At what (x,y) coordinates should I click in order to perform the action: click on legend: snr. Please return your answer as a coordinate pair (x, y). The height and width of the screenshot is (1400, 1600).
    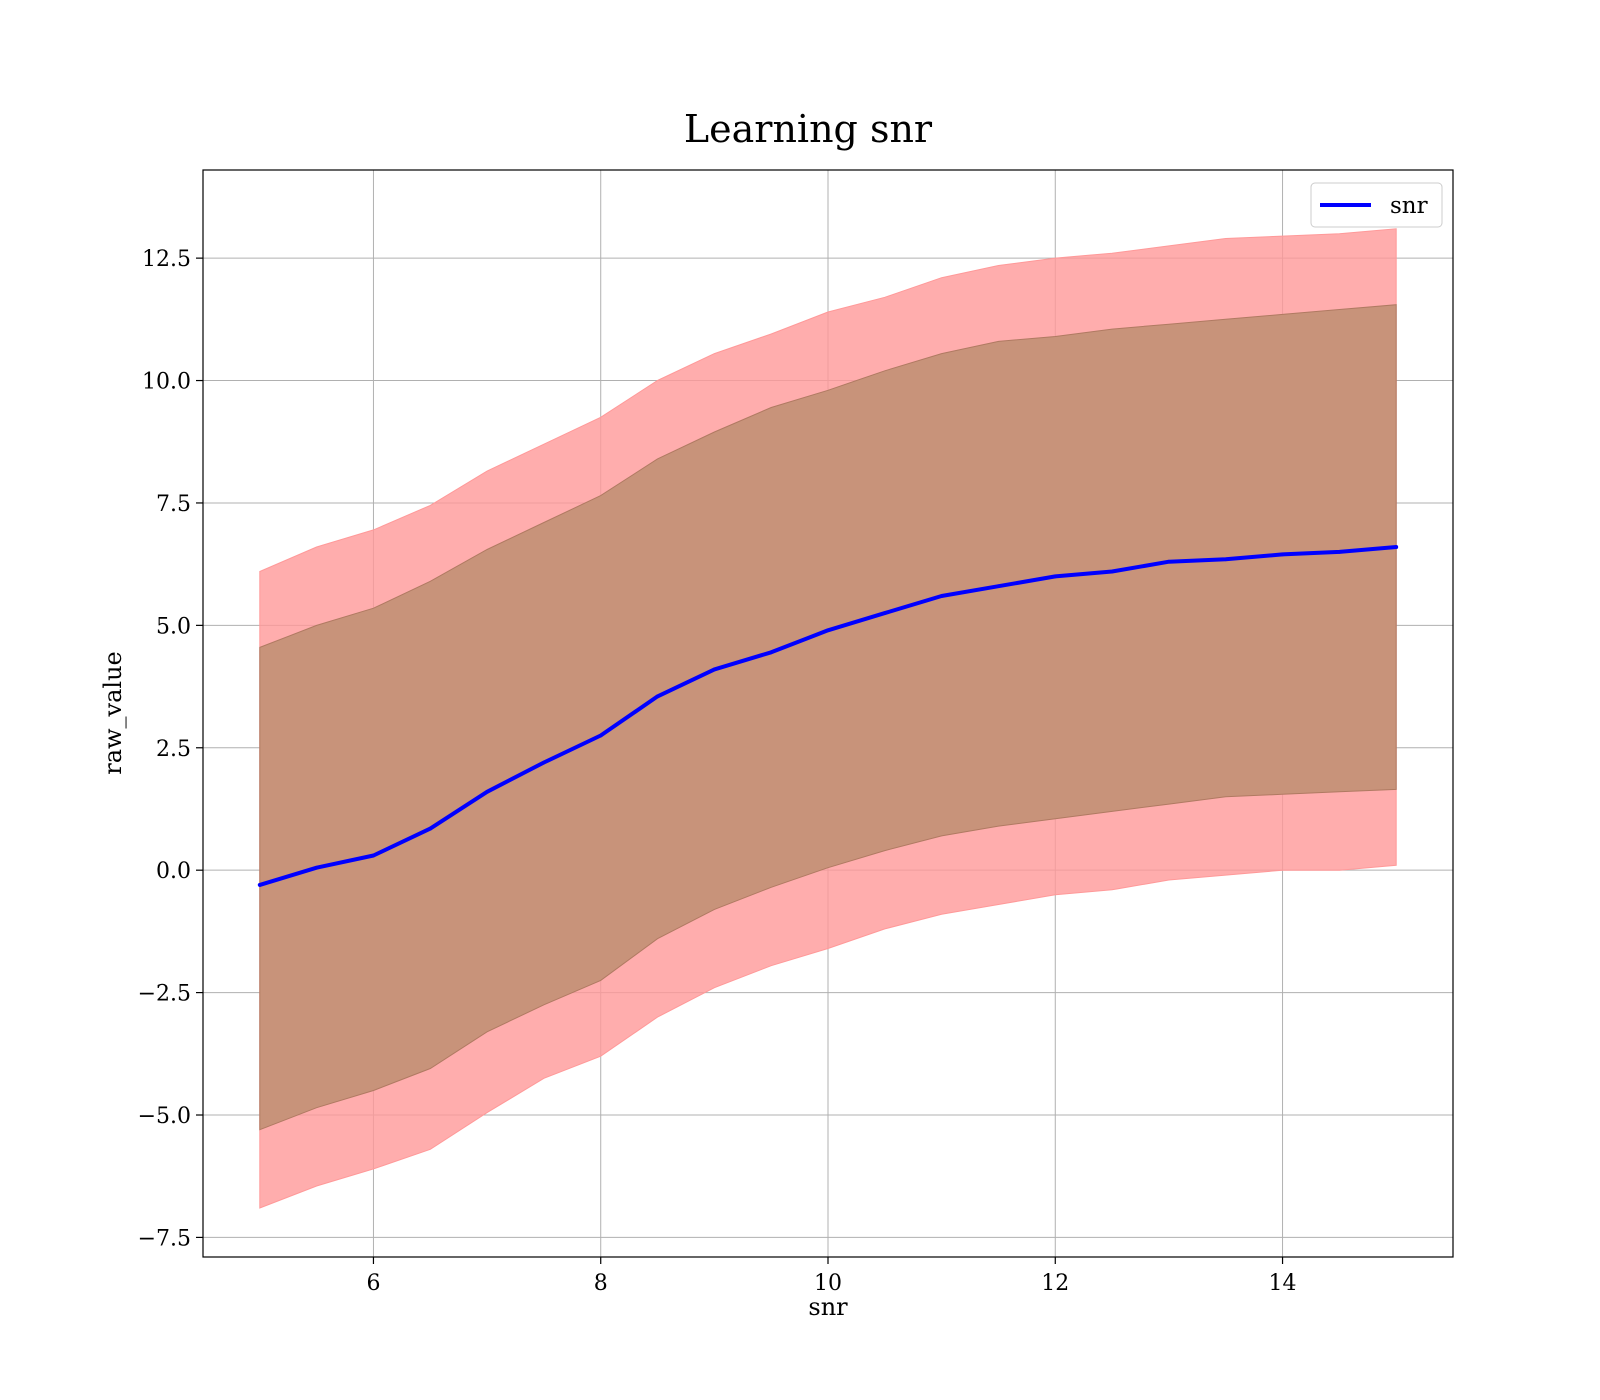
    Looking at the image, I should click on (1376, 205).